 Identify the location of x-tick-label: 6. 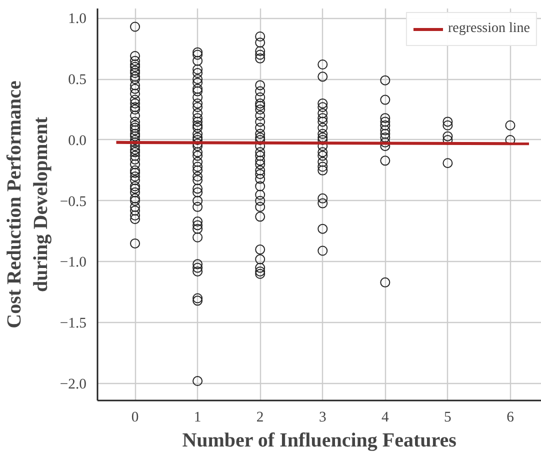
(510, 418).